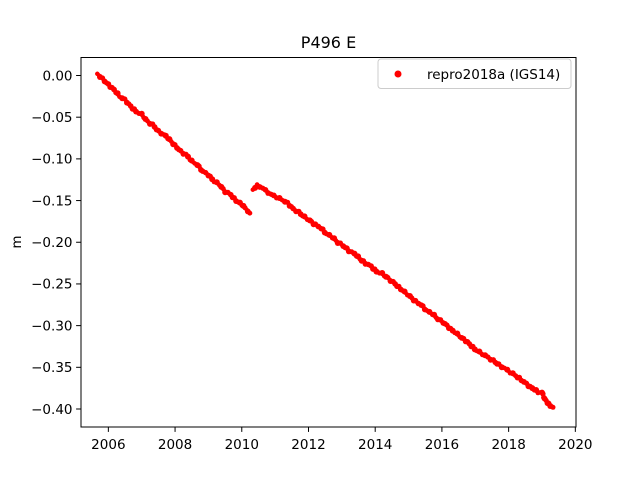 This screenshot has height=480, width=640. What do you see at coordinates (375, 445) in the screenshot?
I see `x-tick-label: 2014` at bounding box center [375, 445].